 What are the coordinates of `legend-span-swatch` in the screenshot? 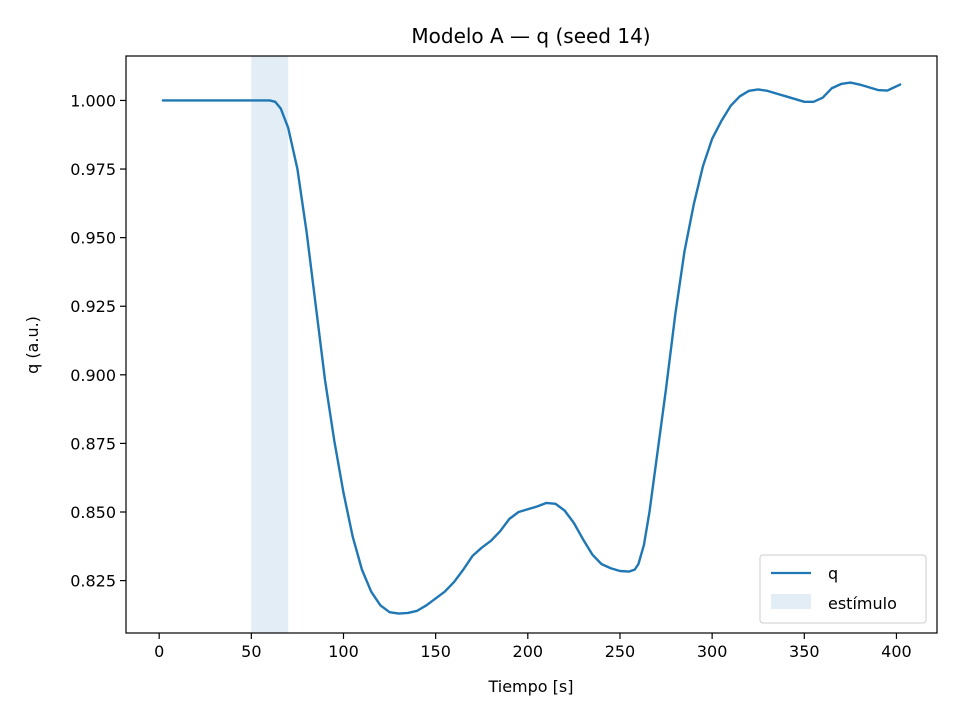 It's located at (791, 601).